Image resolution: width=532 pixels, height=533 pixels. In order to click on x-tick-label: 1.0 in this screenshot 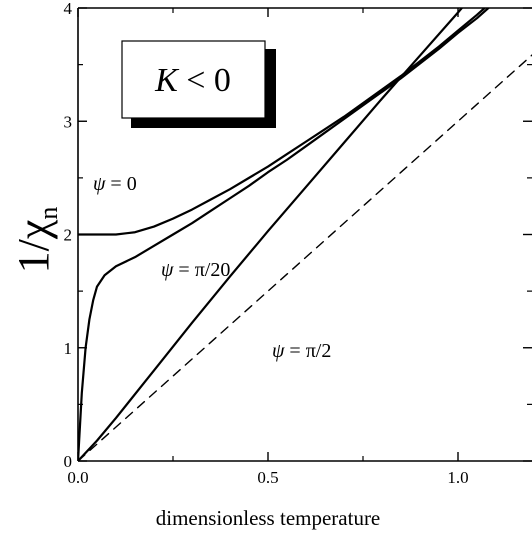, I will do `click(457, 477)`.